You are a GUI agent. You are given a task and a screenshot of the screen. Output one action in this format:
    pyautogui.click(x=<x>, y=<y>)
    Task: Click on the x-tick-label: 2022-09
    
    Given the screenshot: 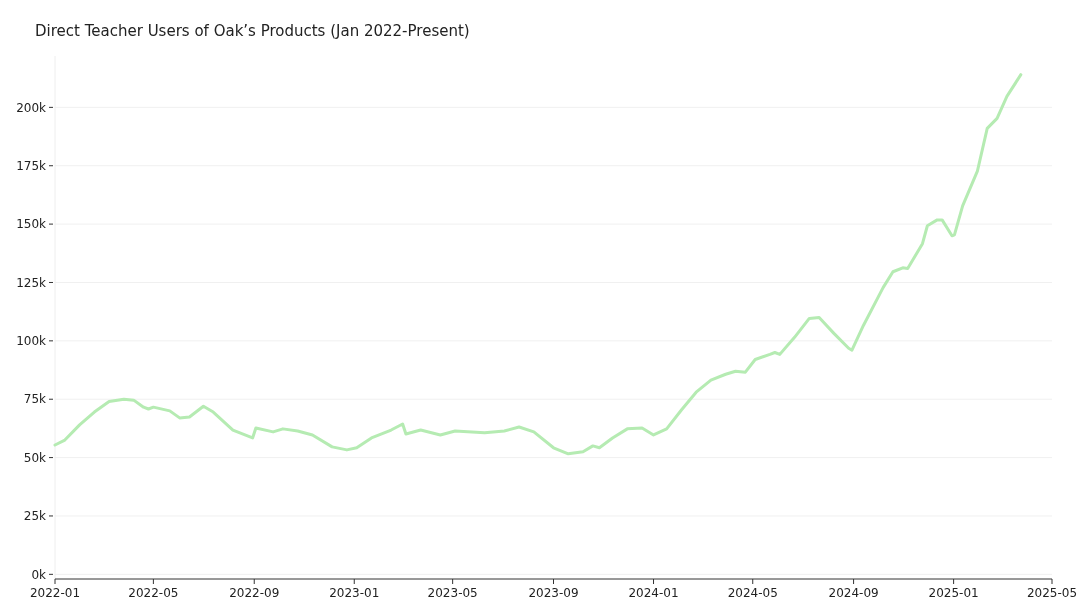 What is the action you would take?
    pyautogui.click(x=254, y=593)
    